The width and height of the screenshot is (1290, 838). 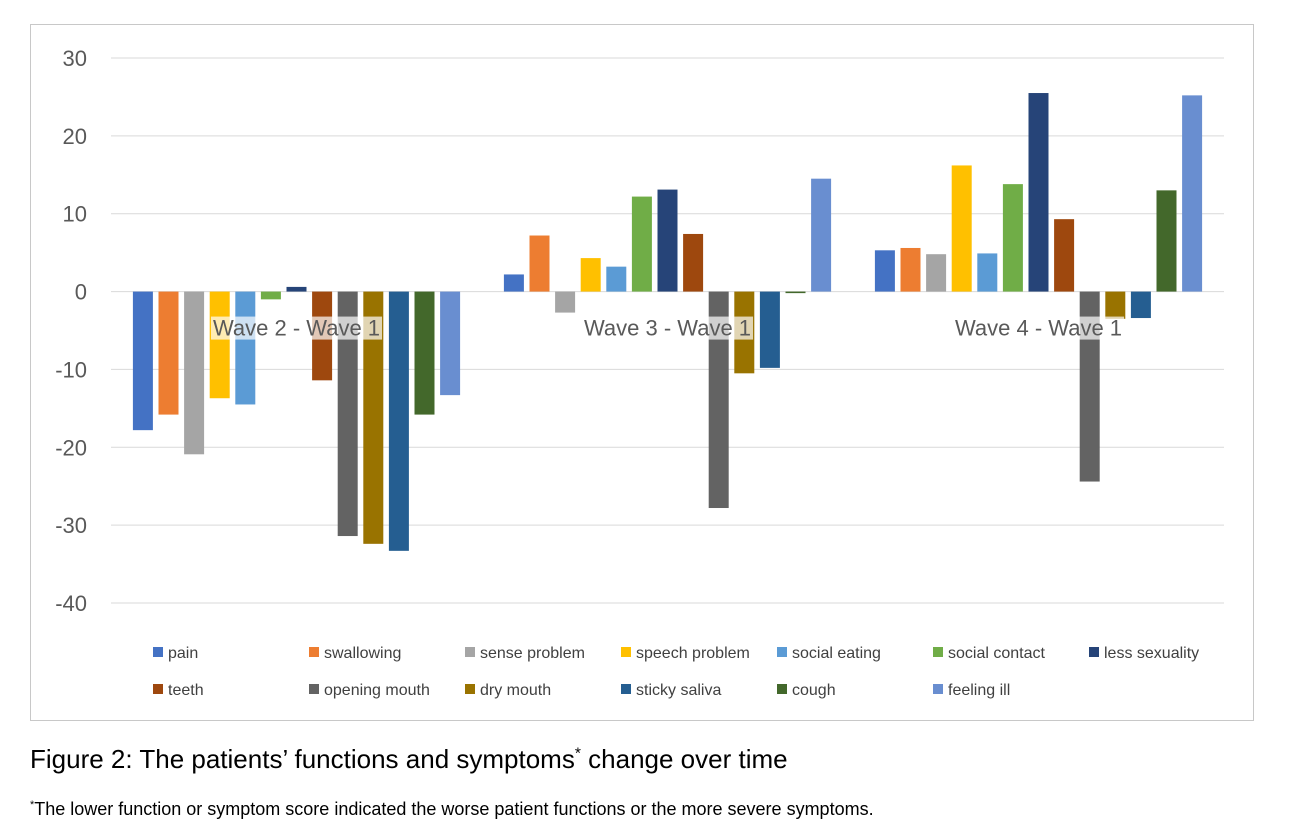 I want to click on y-tick-label: 0, so click(x=81, y=292).